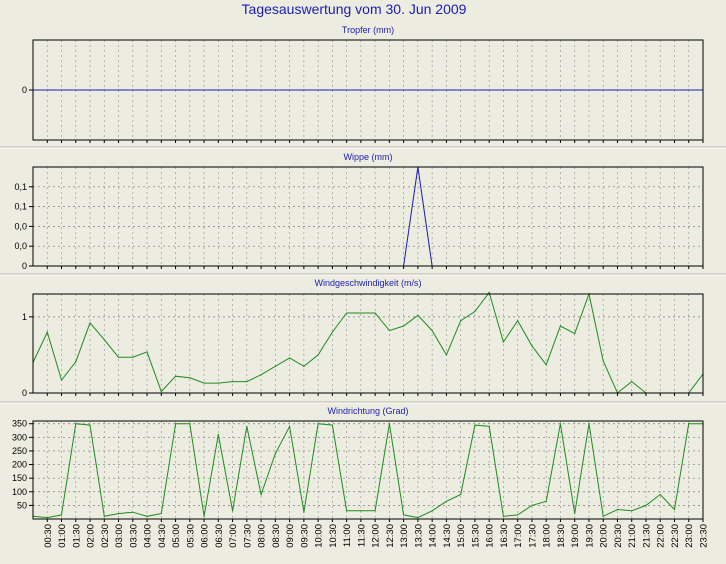 The width and height of the screenshot is (726, 564). Describe the element at coordinates (247, 536) in the screenshot. I see `x-tick-label: 07:30` at that location.